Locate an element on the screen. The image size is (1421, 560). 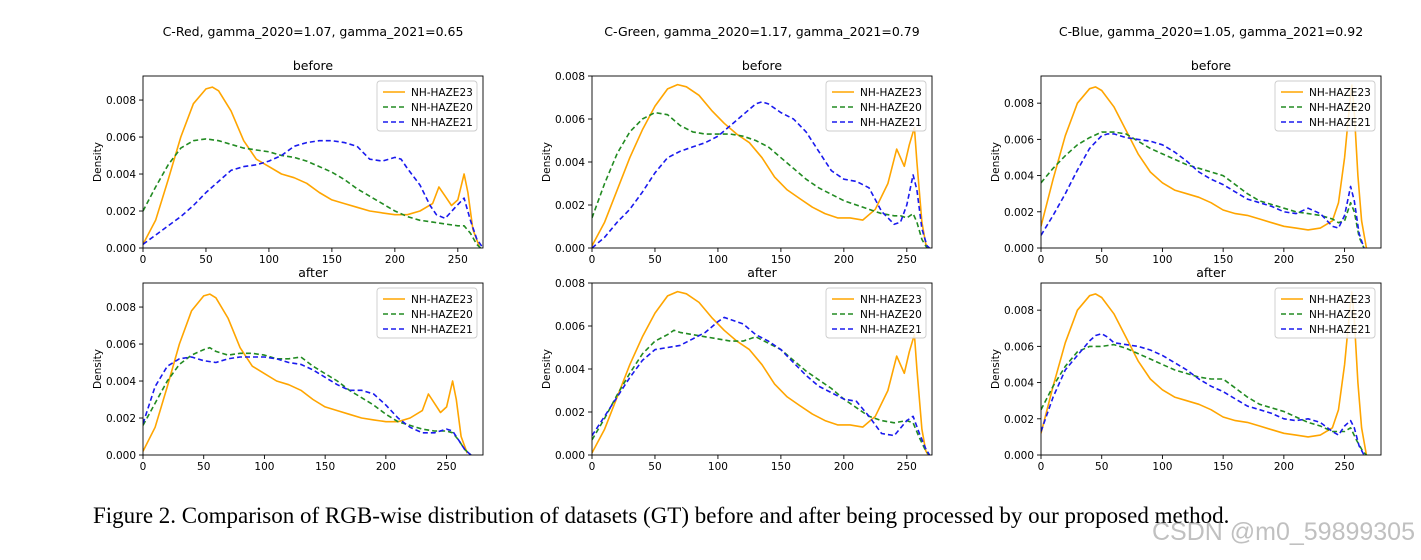
column-title: C-Blue, gamma_2020=1.05, gamma_2021=0.92 is located at coordinates (1211, 31).